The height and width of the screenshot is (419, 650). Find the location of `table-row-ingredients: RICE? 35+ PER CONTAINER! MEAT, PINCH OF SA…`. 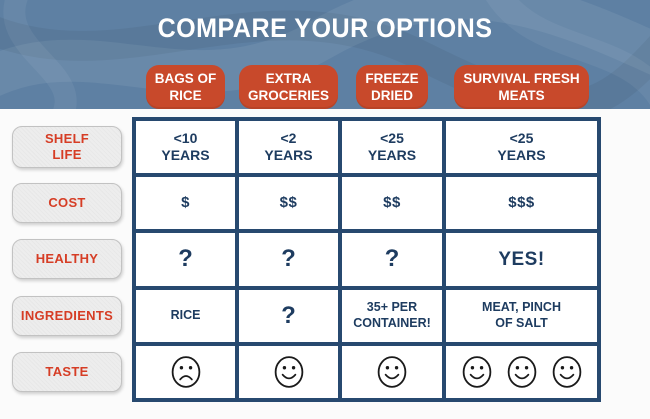

table-row-ingredients: RICE? 35+ PER CONTAINER! MEAT, PINCH OF SA… is located at coordinates (366, 315).